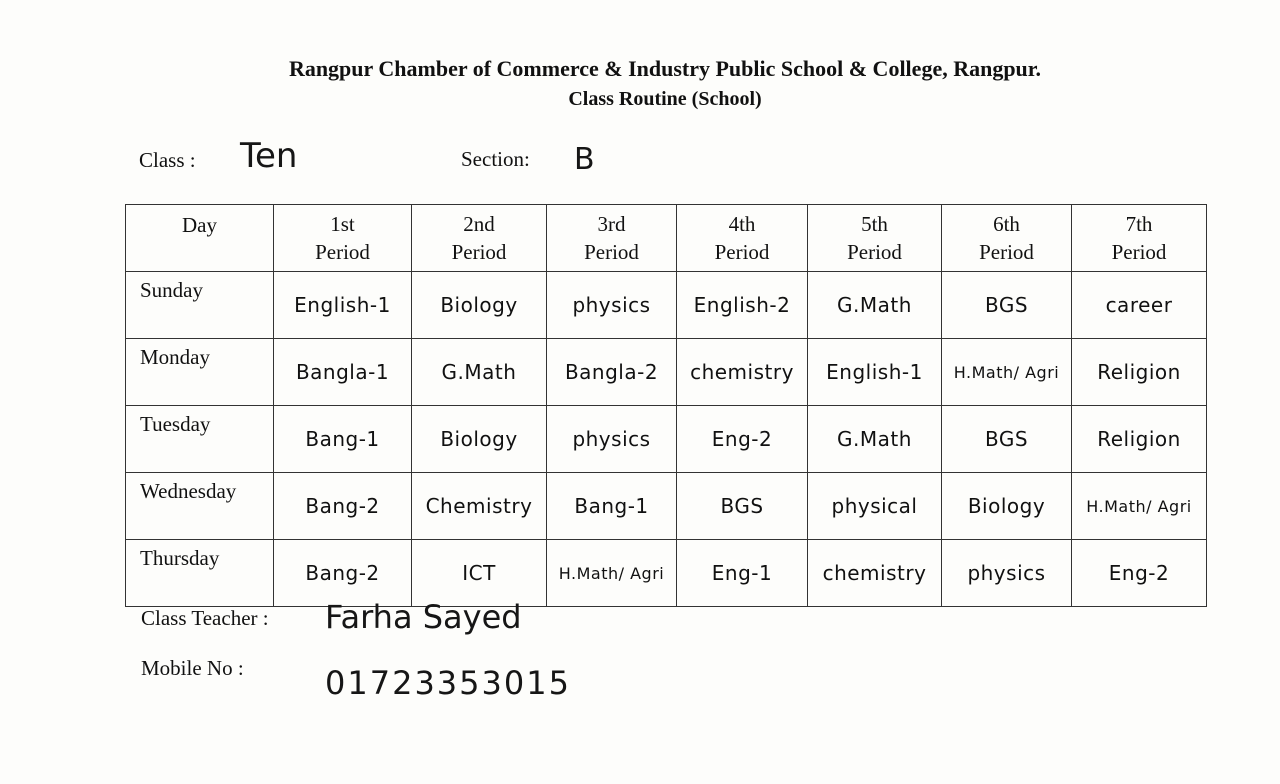 The image size is (1280, 784). I want to click on period-cell: ICT, so click(479, 573).